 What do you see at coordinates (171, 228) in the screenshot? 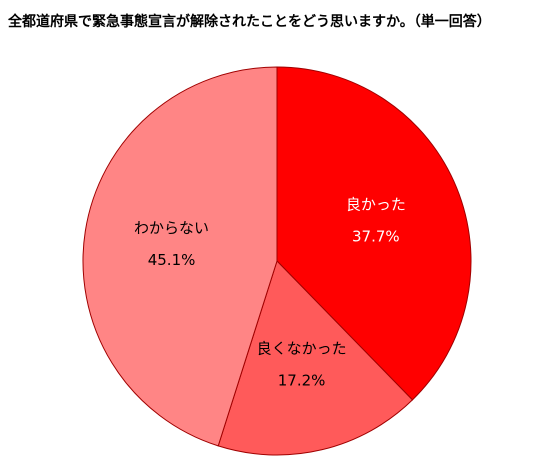
I see `slice-category-label: わからない` at bounding box center [171, 228].